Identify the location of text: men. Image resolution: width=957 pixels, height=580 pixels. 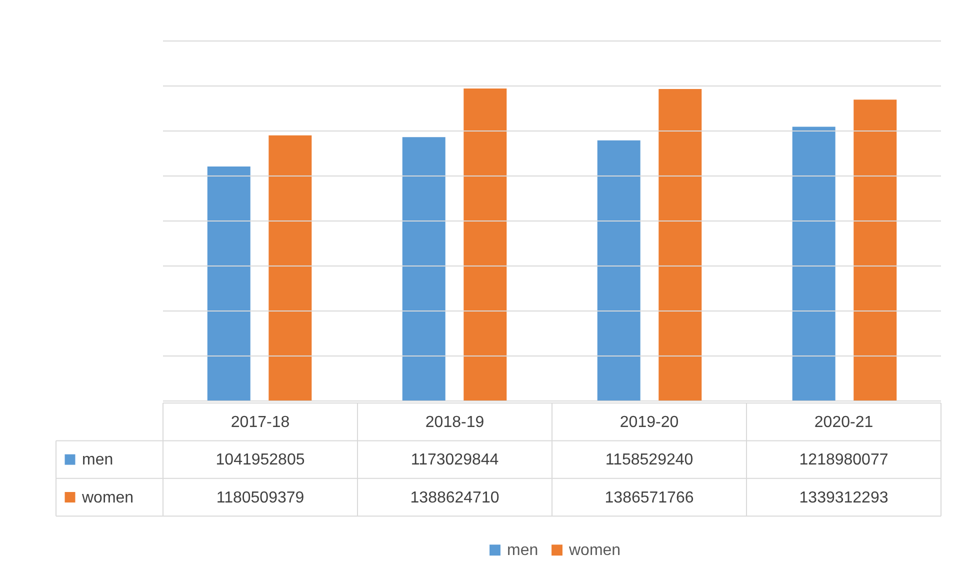
(522, 551).